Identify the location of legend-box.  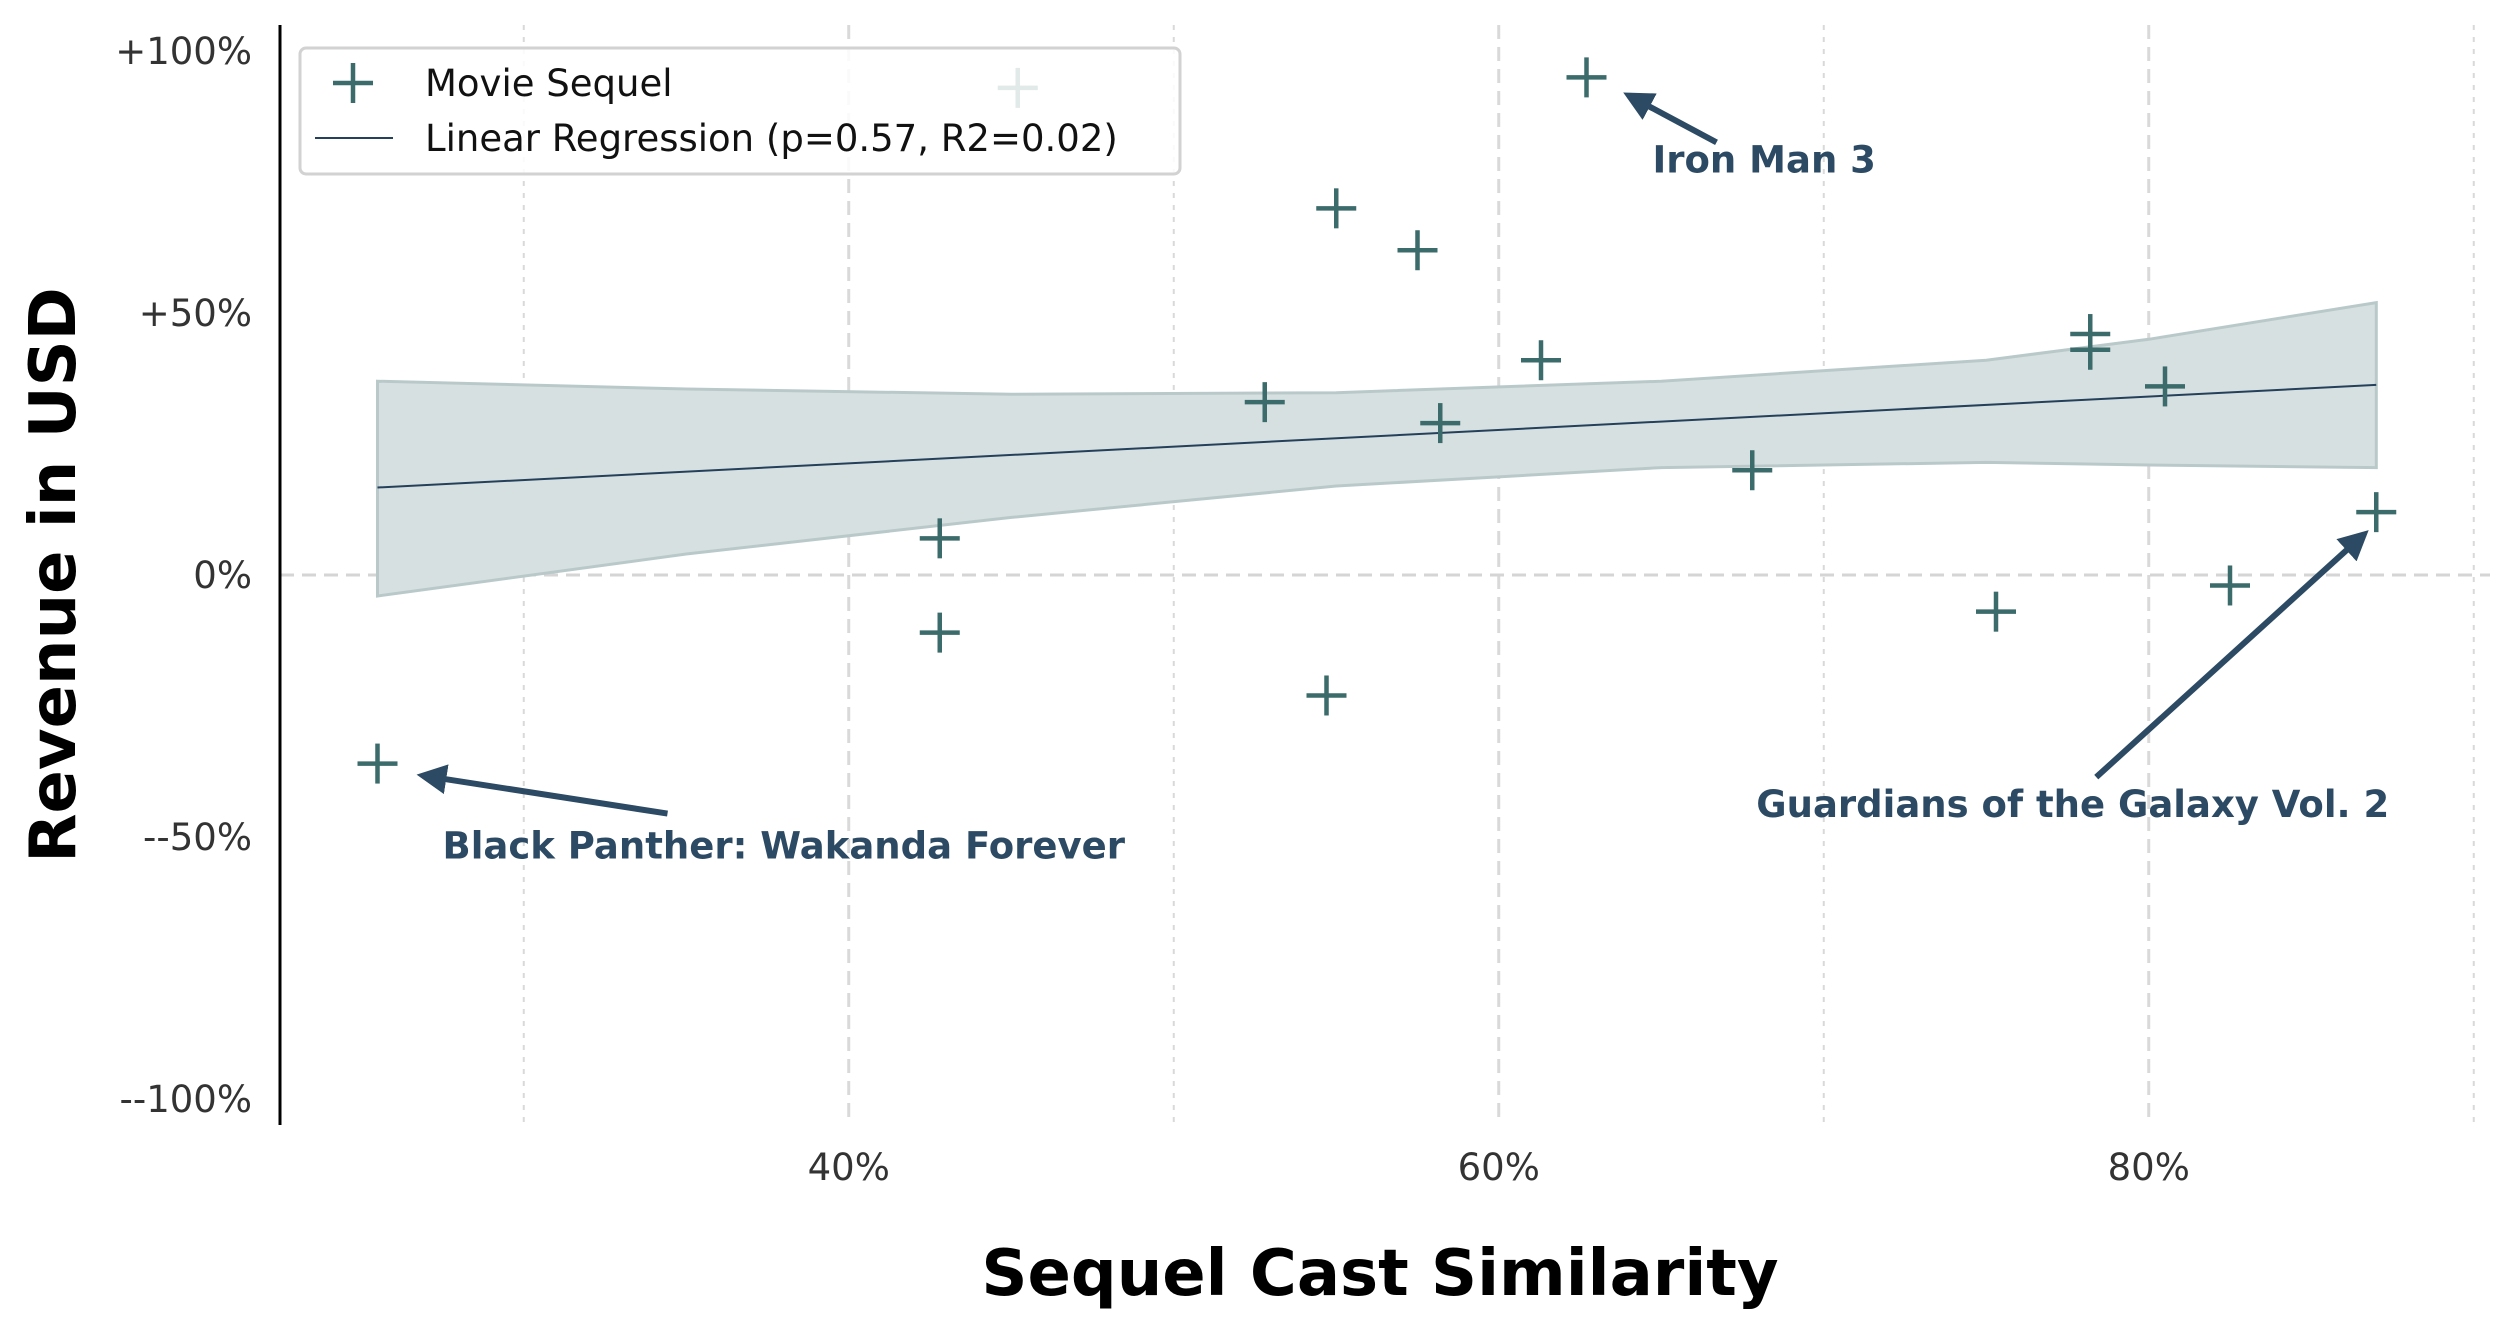
(740, 111).